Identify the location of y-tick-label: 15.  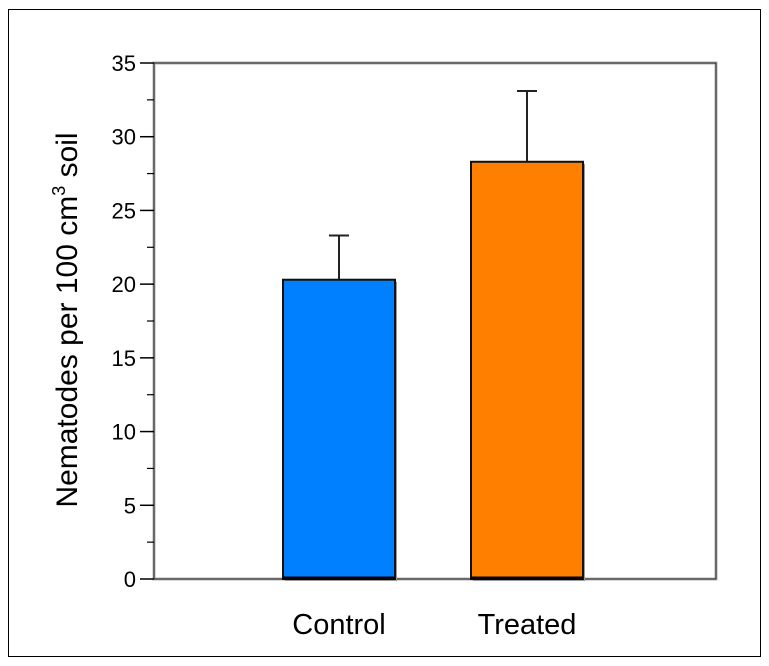
(124, 358).